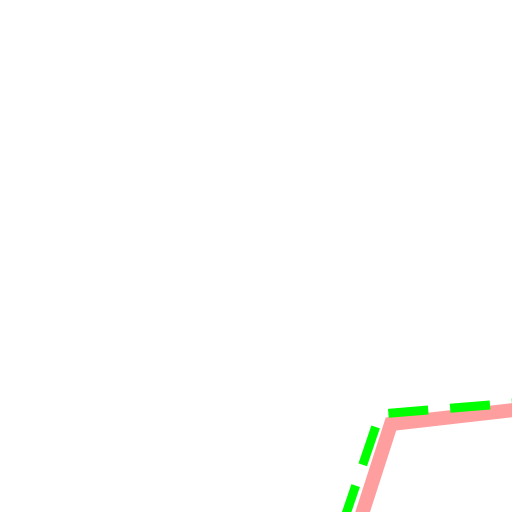 The width and height of the screenshot is (512, 512). What do you see at coordinates (433, 457) in the screenshot?
I see `pink-path` at bounding box center [433, 457].